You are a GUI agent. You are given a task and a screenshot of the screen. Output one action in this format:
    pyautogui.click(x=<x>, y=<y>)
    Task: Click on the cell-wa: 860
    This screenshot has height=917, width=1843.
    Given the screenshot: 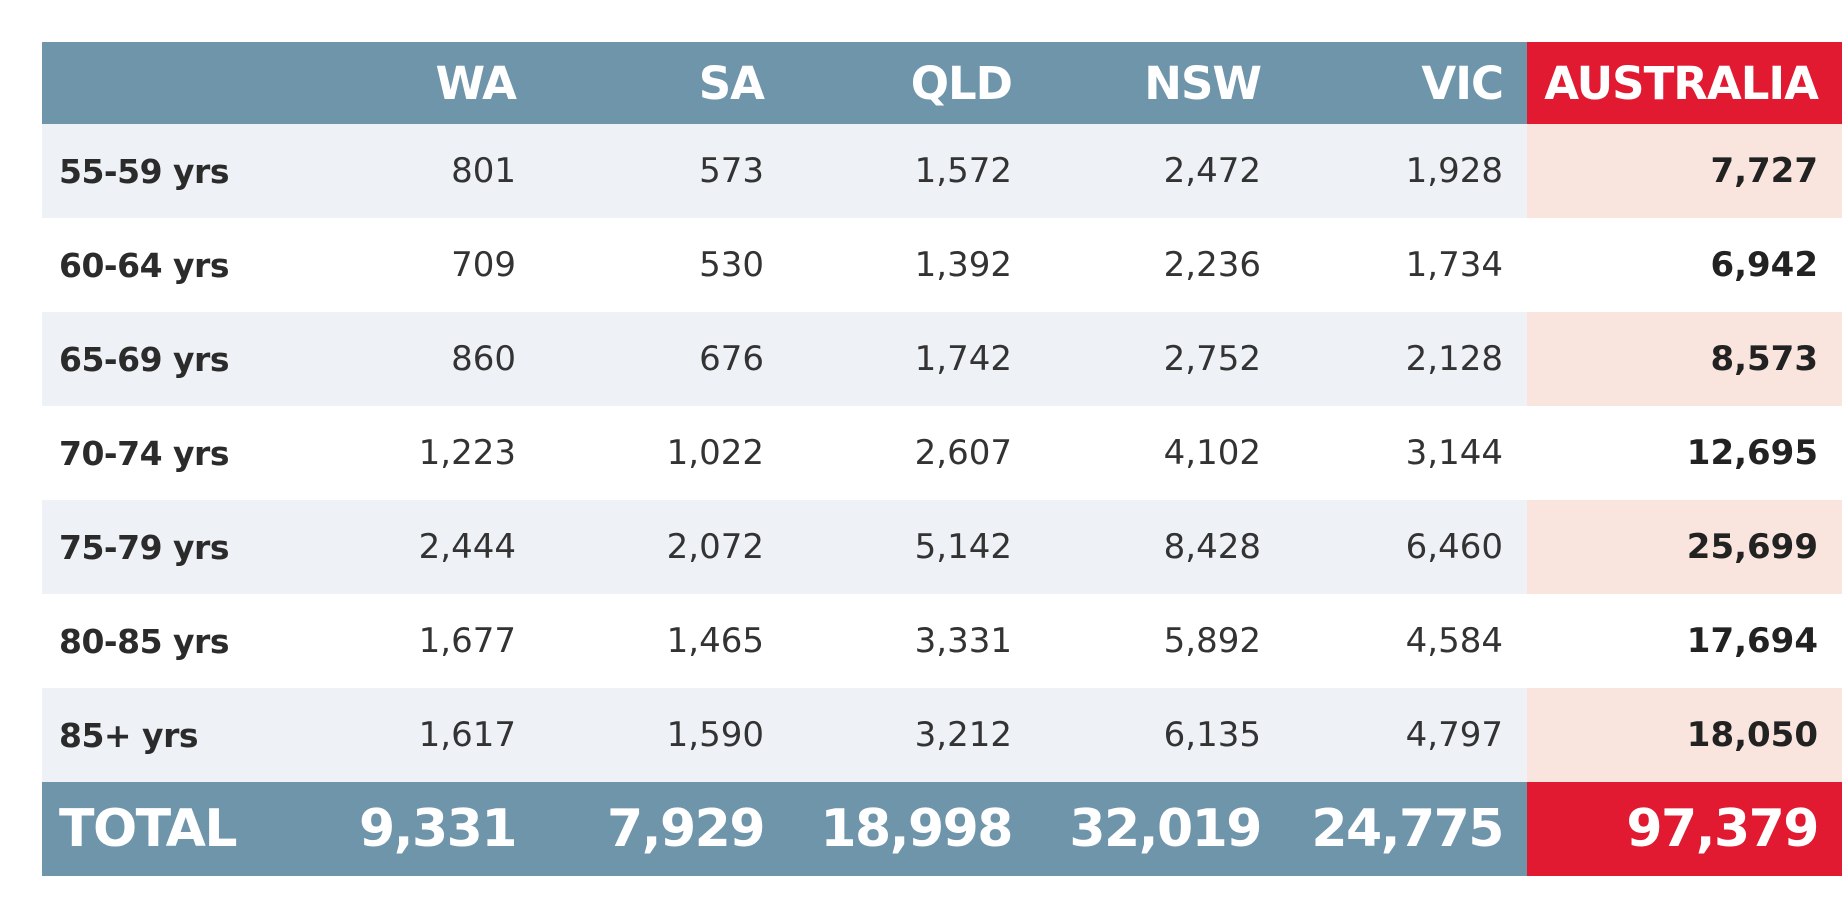 What is the action you would take?
    pyautogui.click(x=415, y=359)
    